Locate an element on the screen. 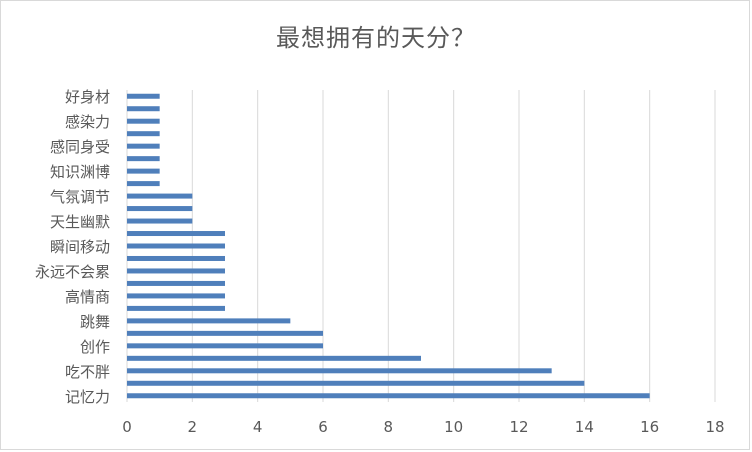 The width and height of the screenshot is (752, 452). category-label: 气氛调节 is located at coordinates (80, 197).